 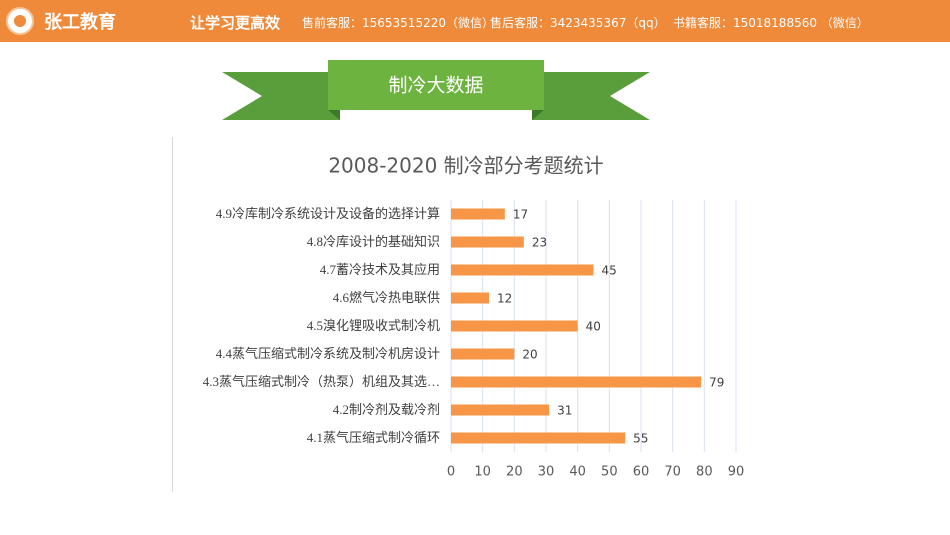 I want to click on slogan: 让学习更高效, so click(x=235, y=23).